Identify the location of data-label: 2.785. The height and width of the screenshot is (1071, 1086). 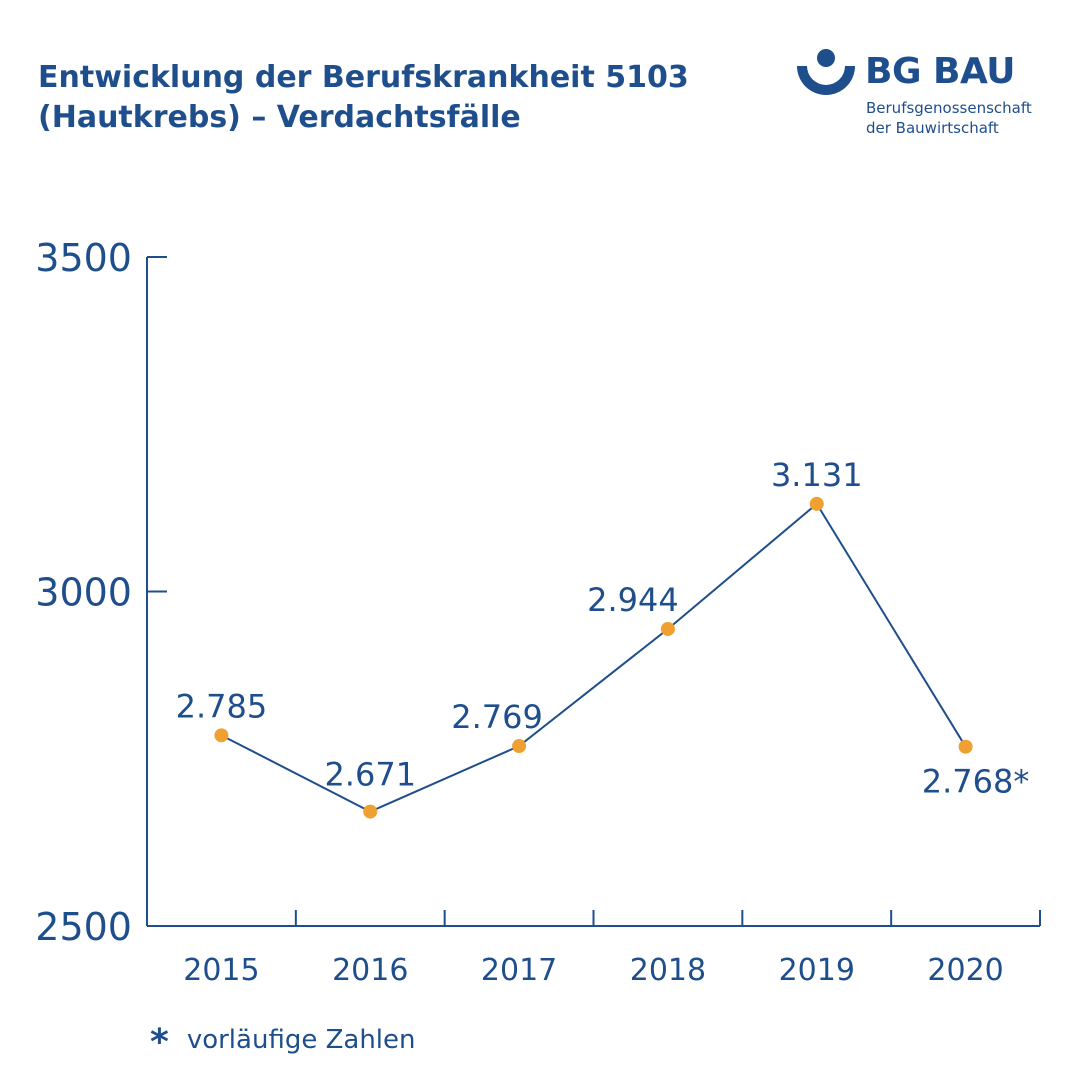
(222, 706).